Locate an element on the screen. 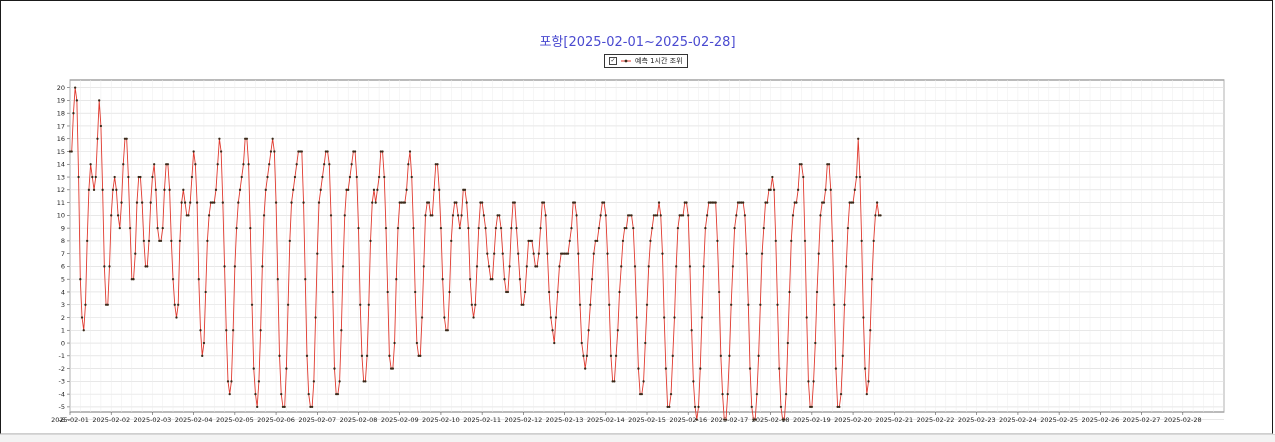 The image size is (1275, 442). chart-legend: ✓ 예측 1시간 조위 is located at coordinates (646, 61).